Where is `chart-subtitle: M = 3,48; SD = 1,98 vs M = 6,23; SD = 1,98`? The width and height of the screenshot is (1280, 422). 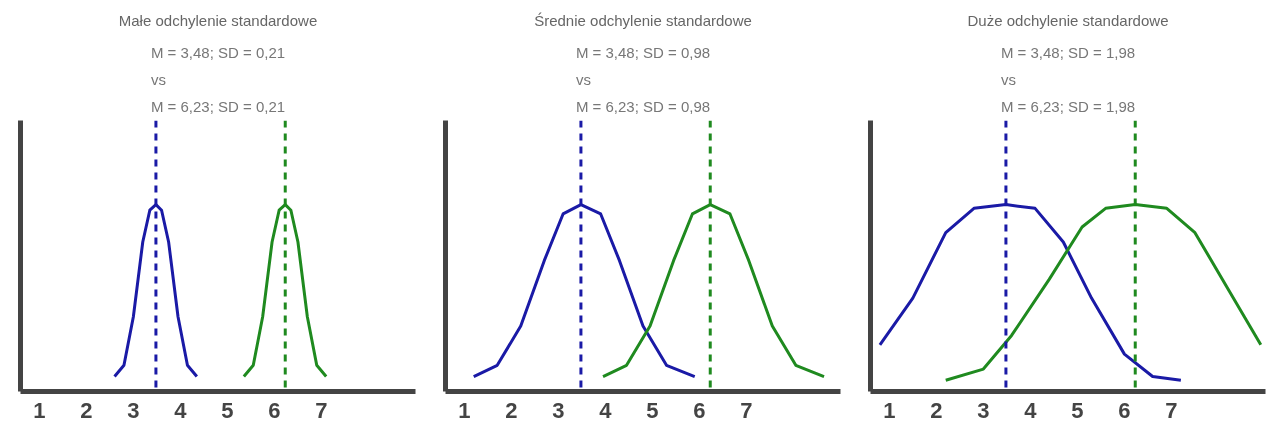 chart-subtitle: M = 3,48; SD = 1,98 vs M = 6,23; SD = 1,98 is located at coordinates (1068, 80).